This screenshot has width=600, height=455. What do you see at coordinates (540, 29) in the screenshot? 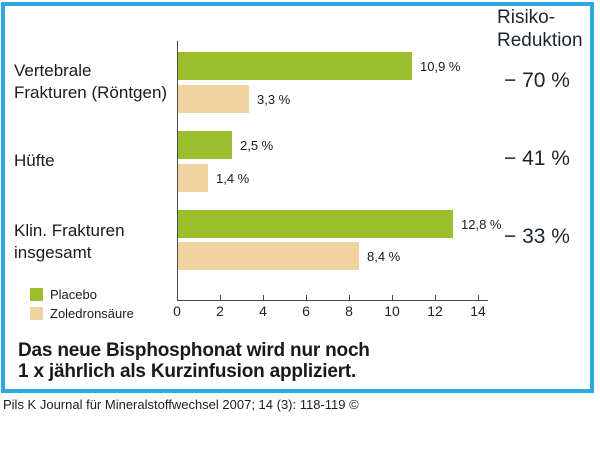
I see `risk-reduction-header: Risiko- Reduktion` at bounding box center [540, 29].